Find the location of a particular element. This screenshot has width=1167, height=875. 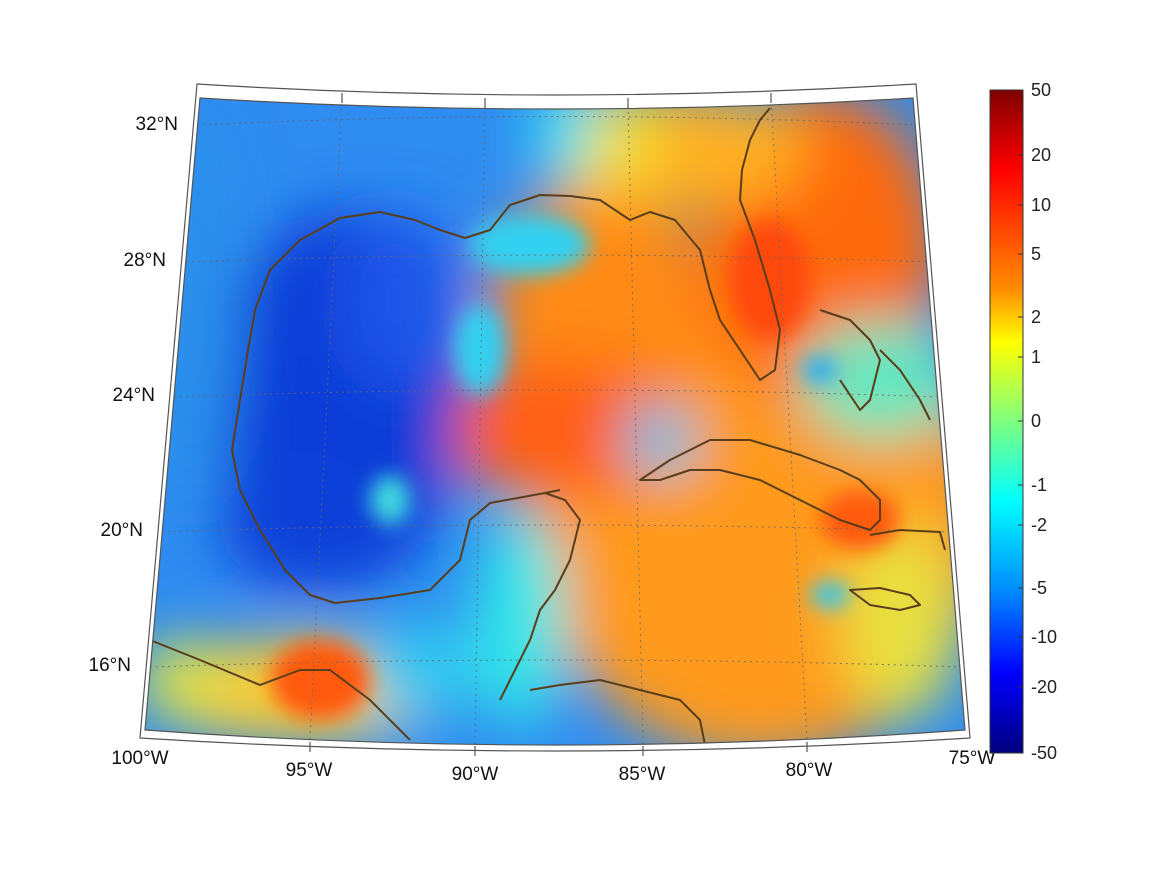

colorbar-label-50: 50 is located at coordinates (1041, 90).